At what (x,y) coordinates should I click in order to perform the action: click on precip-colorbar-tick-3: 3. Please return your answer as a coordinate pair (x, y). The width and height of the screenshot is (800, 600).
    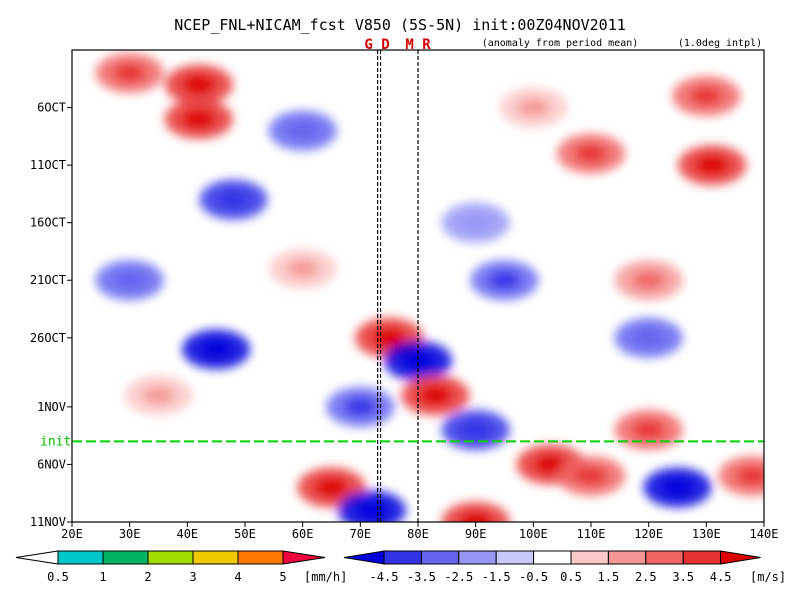
    Looking at the image, I should click on (192, 577).